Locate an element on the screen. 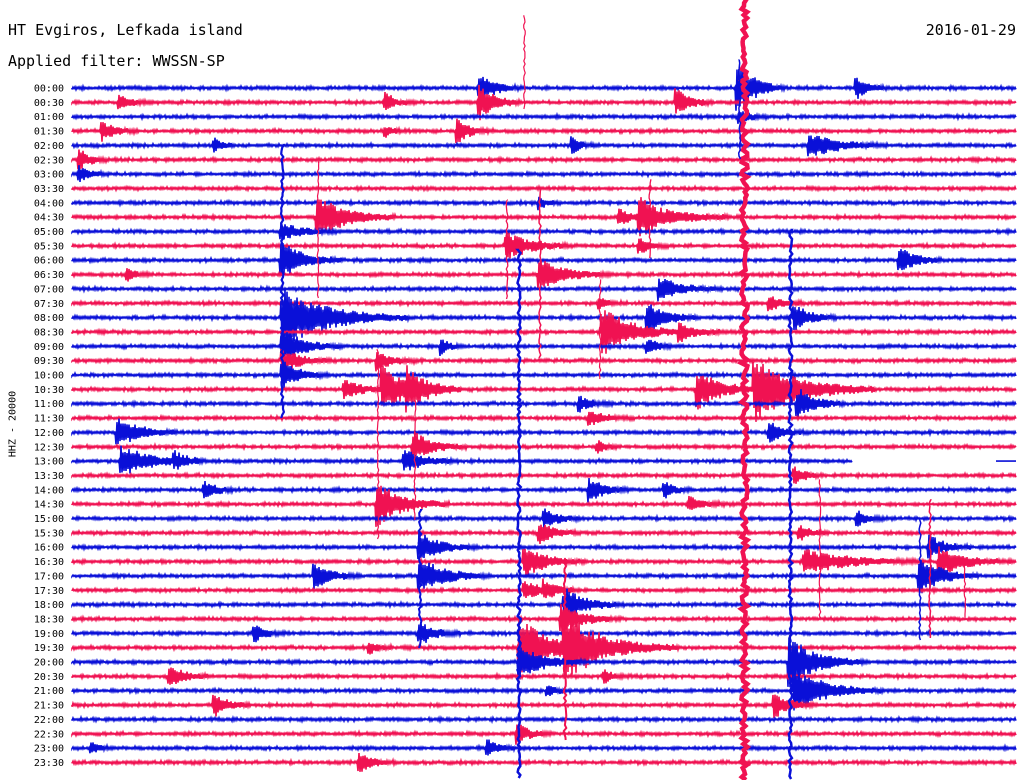  row-time-label: 22:00 is located at coordinates (49, 720).